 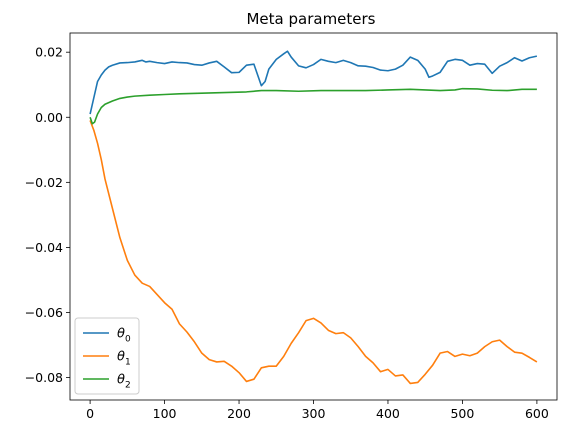 What do you see at coordinates (49, 52) in the screenshot?
I see `y-tick-label: 0.02` at bounding box center [49, 52].